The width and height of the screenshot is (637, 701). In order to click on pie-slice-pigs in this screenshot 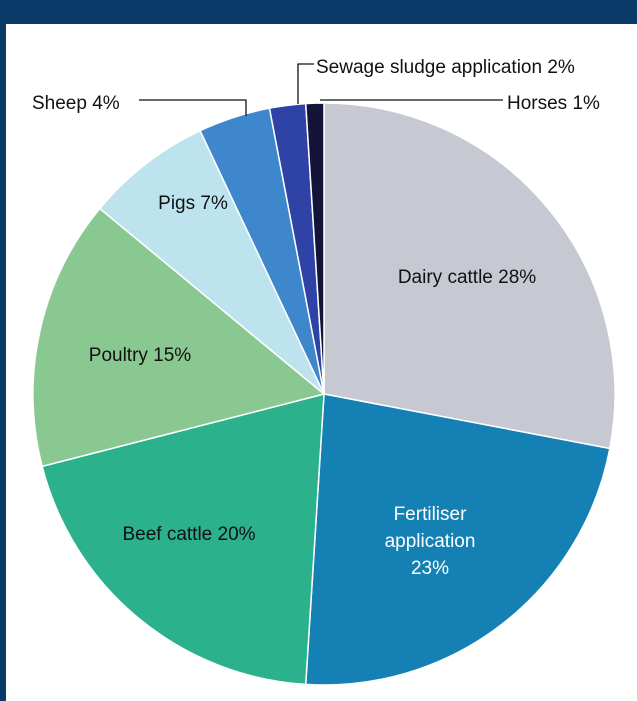, I will do `click(211, 262)`.